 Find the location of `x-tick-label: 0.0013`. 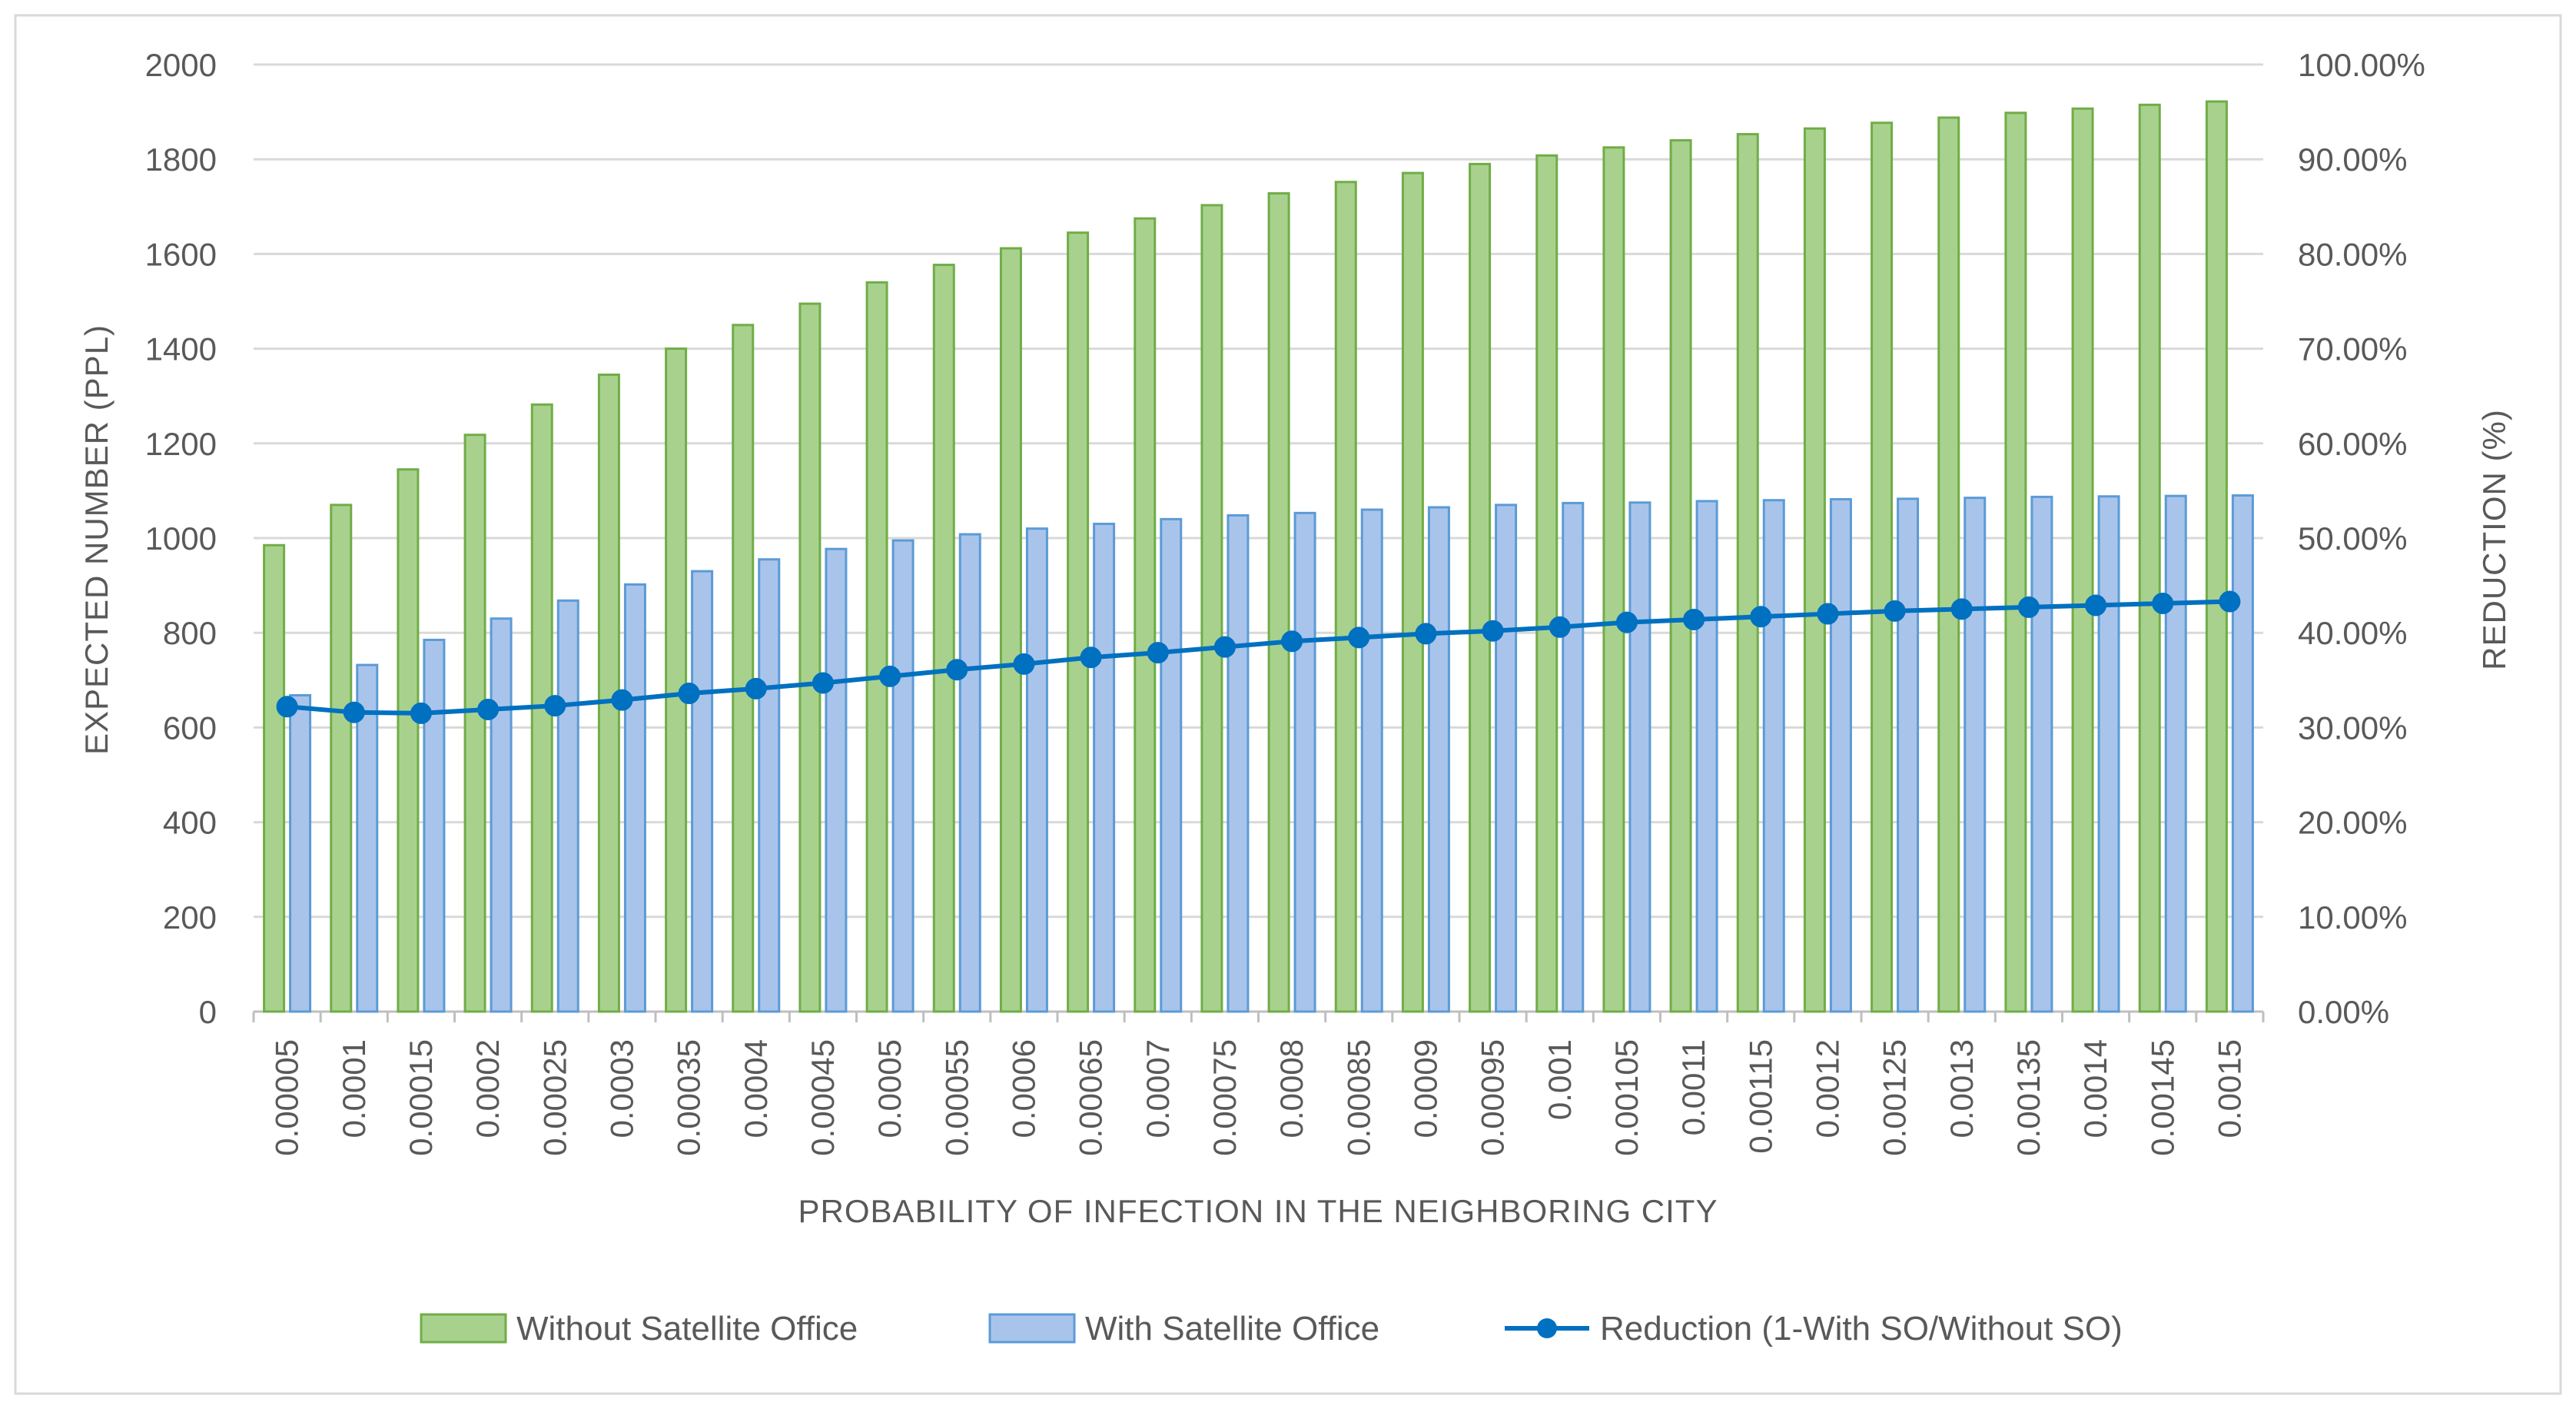

x-tick-label: 0.0013 is located at coordinates (1962, 1088).